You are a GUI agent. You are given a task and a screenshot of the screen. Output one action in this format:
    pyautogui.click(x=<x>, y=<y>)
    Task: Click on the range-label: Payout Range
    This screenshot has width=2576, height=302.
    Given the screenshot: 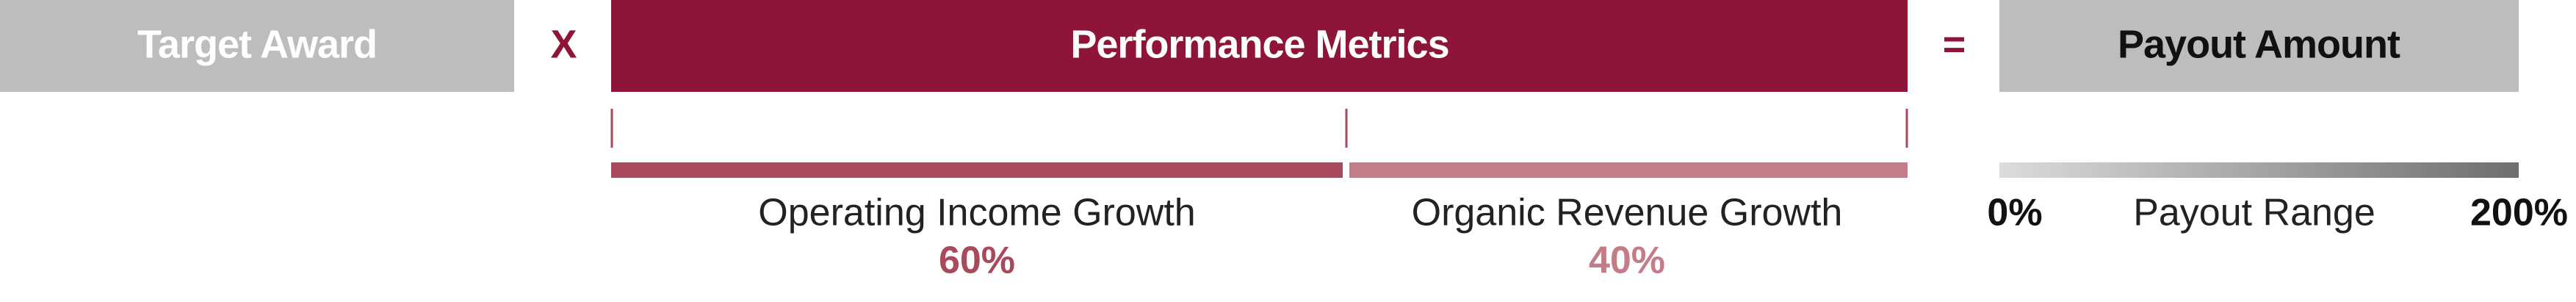 What is the action you would take?
    pyautogui.click(x=2254, y=213)
    